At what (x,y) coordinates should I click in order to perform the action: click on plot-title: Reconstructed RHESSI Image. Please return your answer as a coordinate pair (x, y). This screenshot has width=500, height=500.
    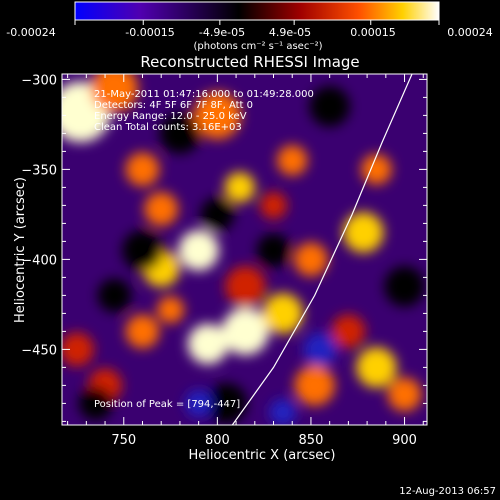
    Looking at the image, I should click on (249, 62).